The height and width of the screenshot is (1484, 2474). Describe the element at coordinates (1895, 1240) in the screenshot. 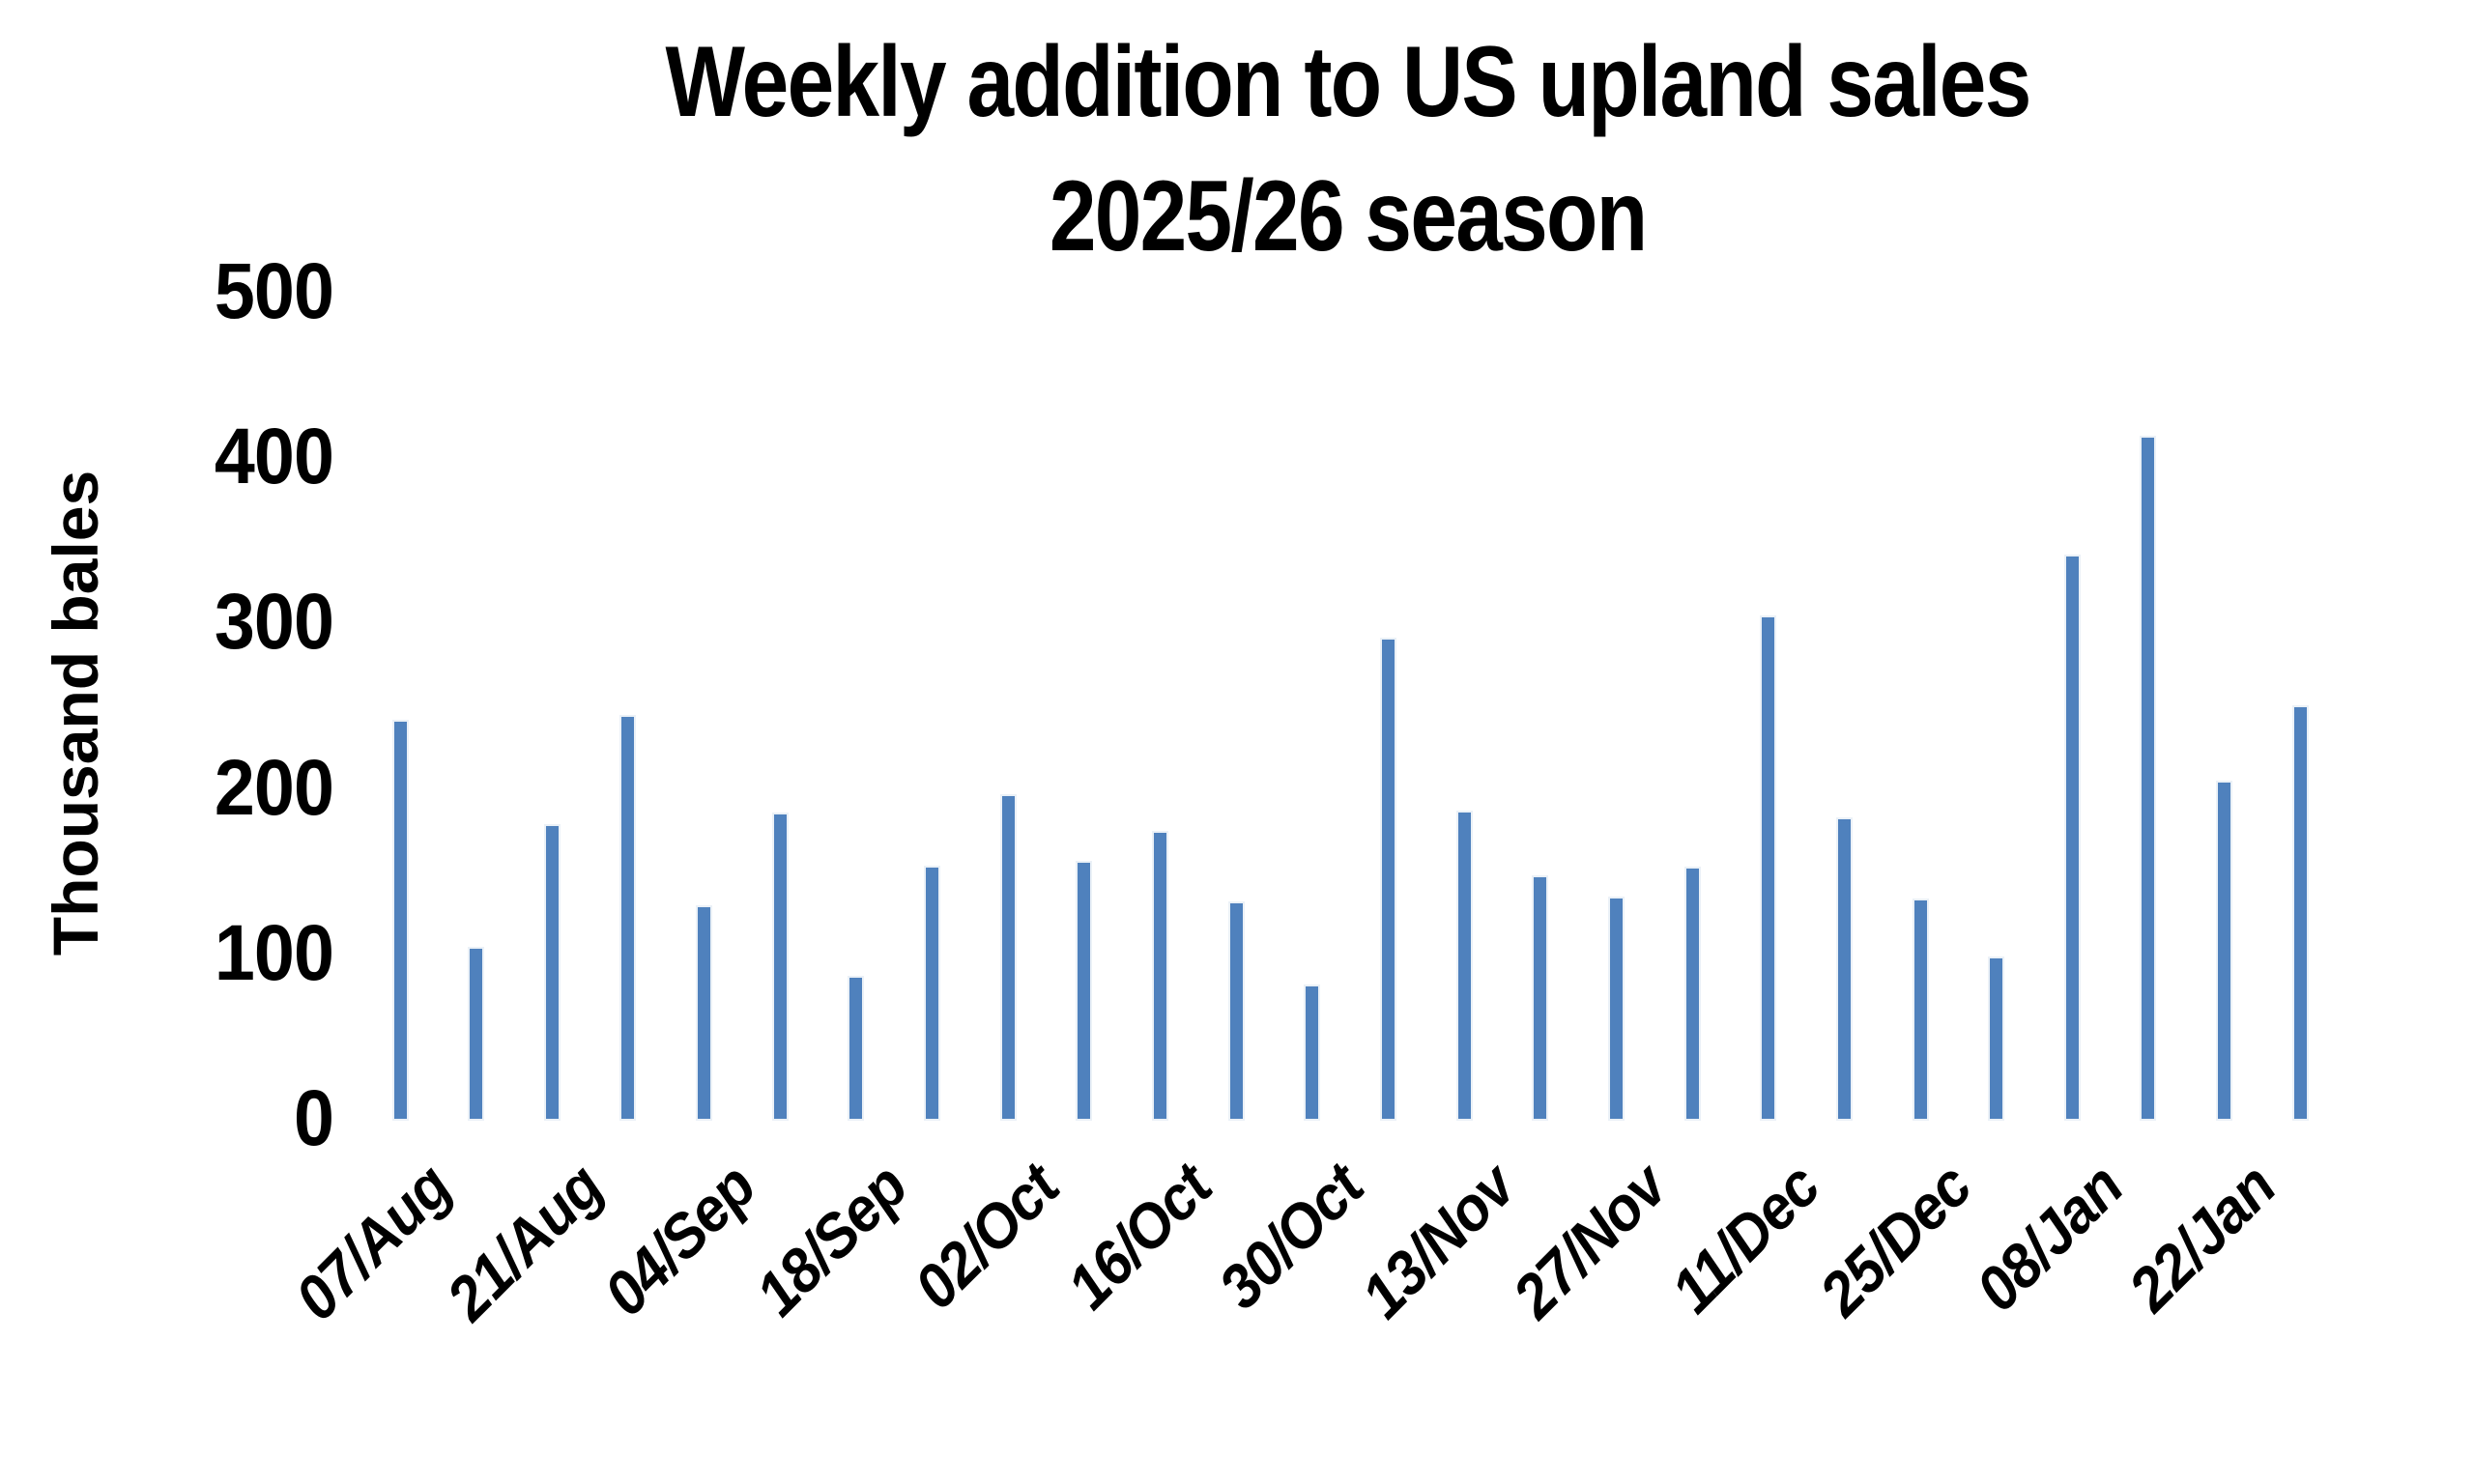

I see `x-tick-label: 25/Dec` at that location.